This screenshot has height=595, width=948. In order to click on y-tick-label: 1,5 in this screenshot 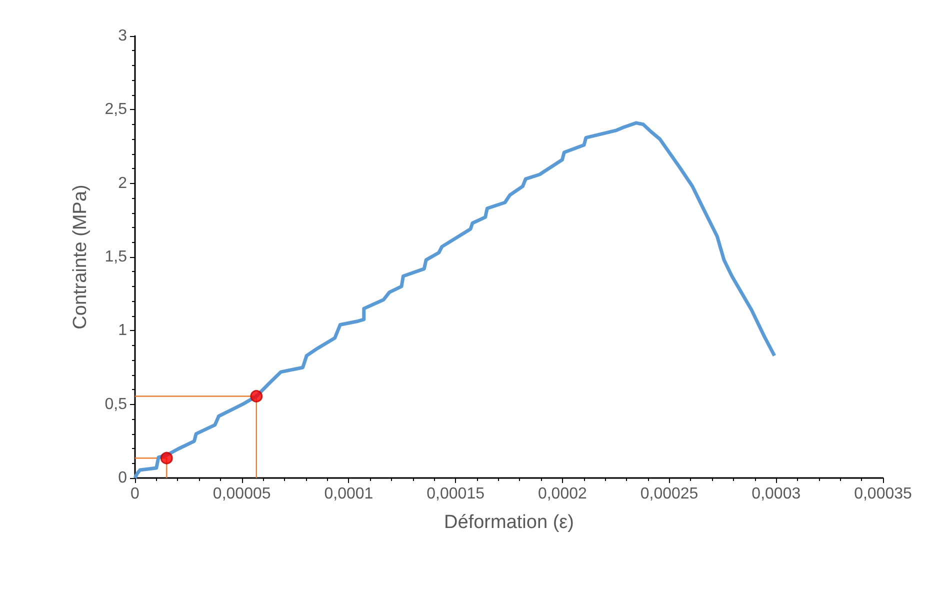, I will do `click(116, 257)`.